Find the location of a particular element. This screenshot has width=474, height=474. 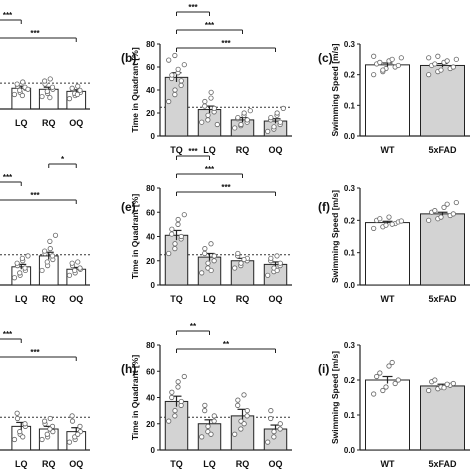

y-axis-label: Swimming Speed [m/s] is located at coordinates (335, 89).